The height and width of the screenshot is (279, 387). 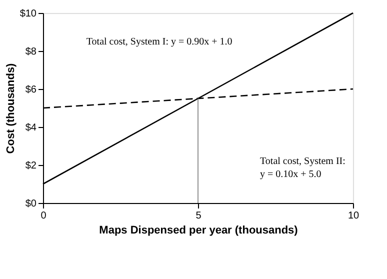 I want to click on x-axis-title: Maps Dispensed per year (thousands), so click(x=198, y=230).